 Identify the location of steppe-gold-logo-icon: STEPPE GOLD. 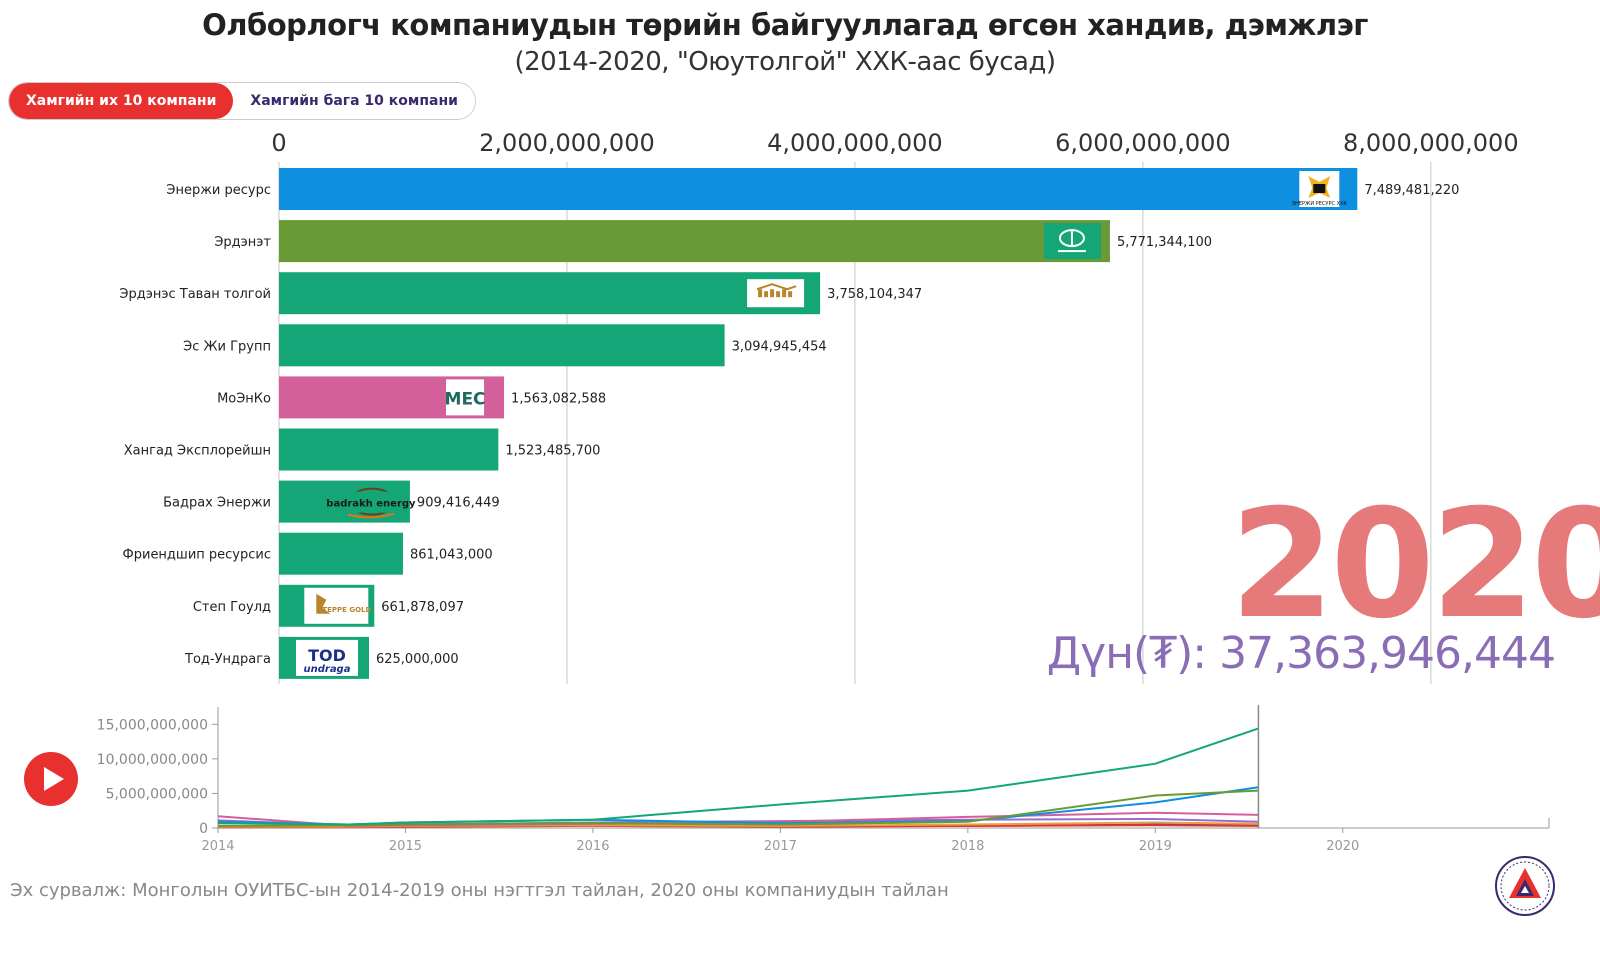
(338, 605).